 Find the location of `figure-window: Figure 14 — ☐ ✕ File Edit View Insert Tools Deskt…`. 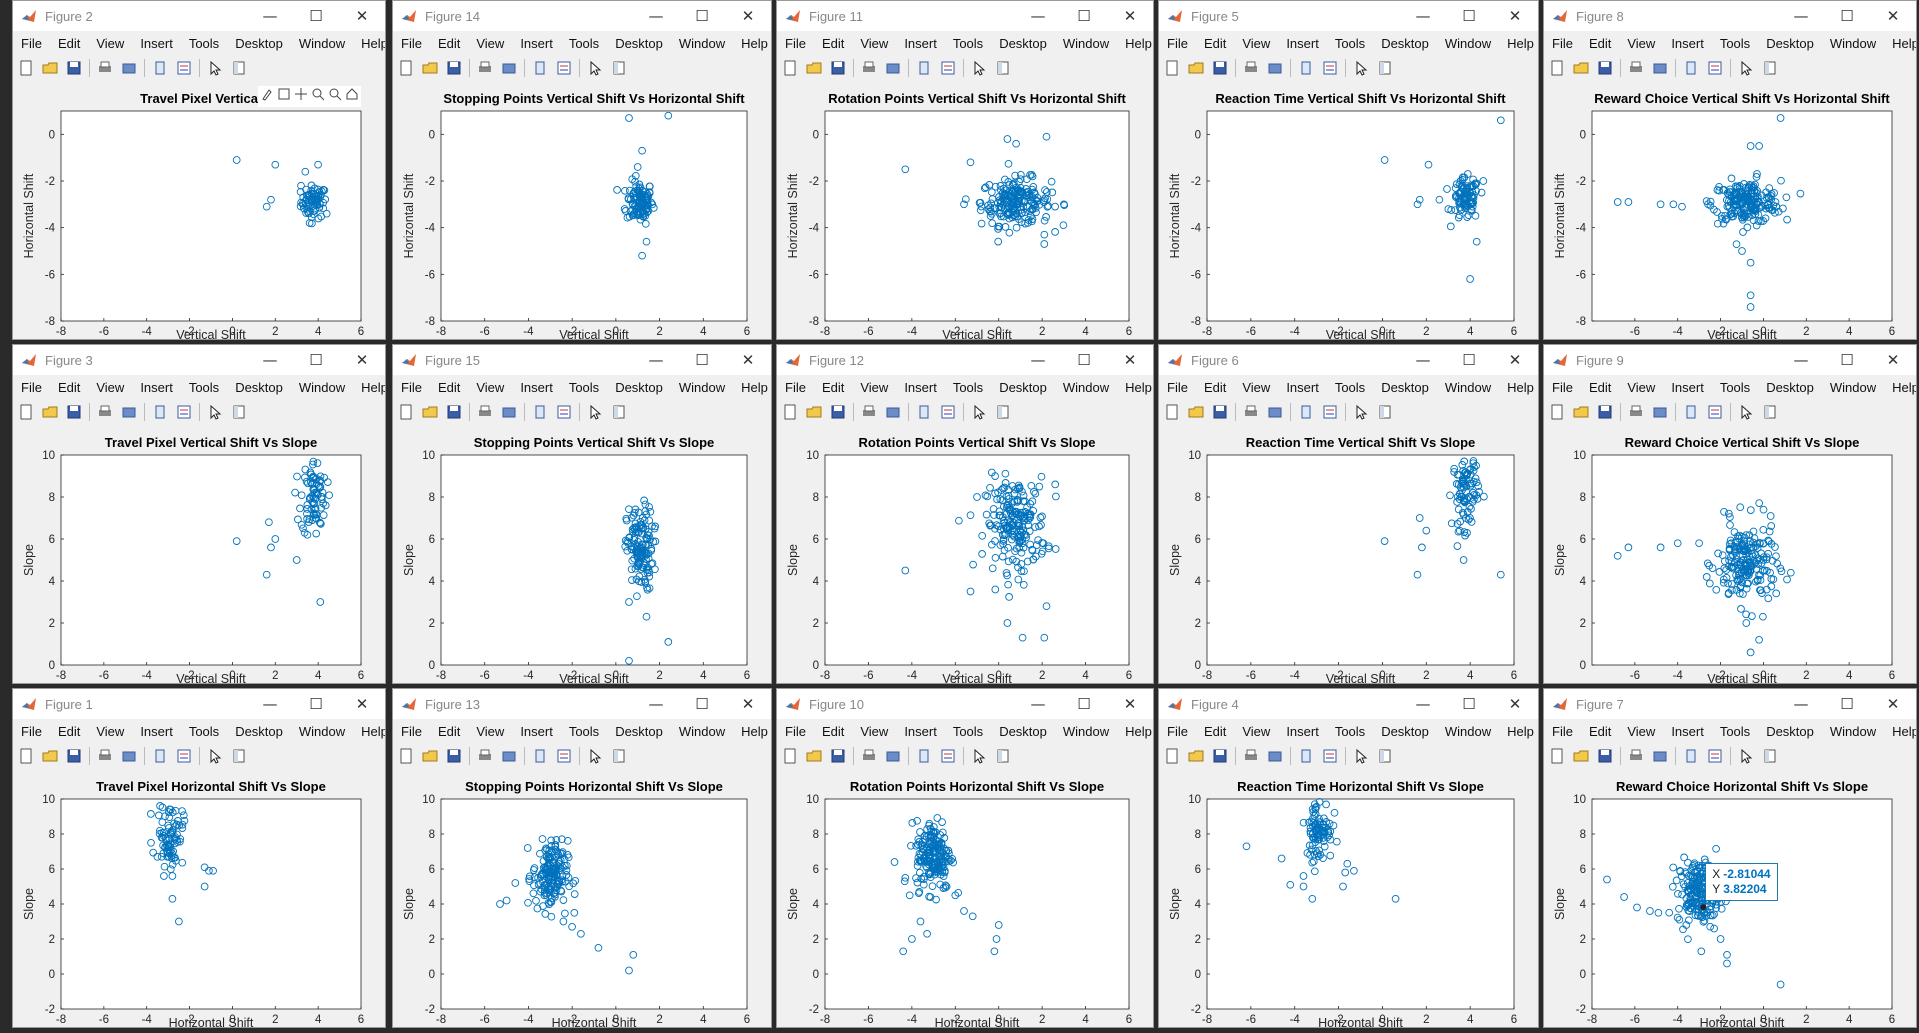

figure-window: Figure 14 — ☐ ✕ File Edit View Insert Tools Deskt… is located at coordinates (582, 170).